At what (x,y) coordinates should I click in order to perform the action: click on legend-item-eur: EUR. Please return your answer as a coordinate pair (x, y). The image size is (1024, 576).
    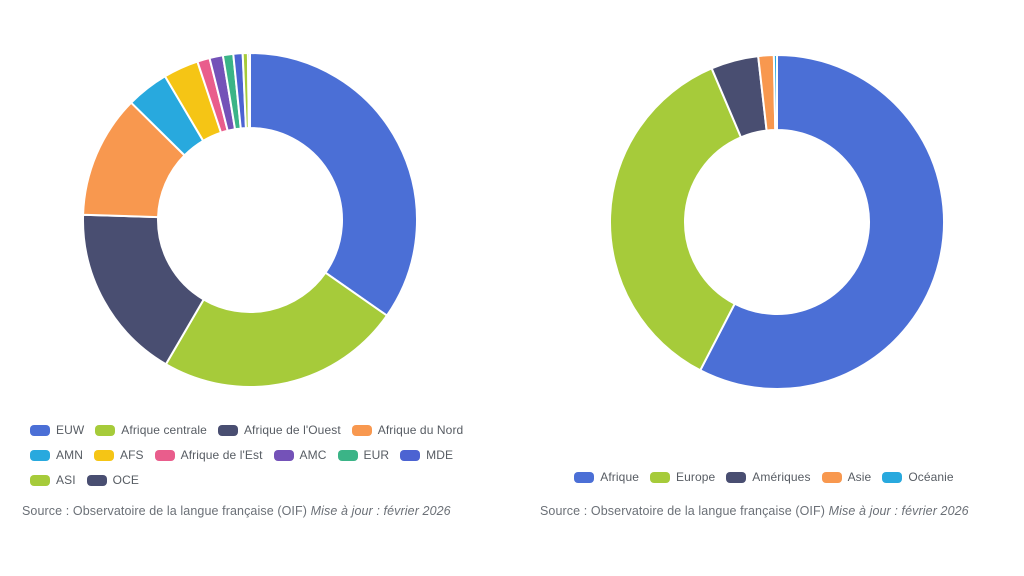
    Looking at the image, I should click on (363, 455).